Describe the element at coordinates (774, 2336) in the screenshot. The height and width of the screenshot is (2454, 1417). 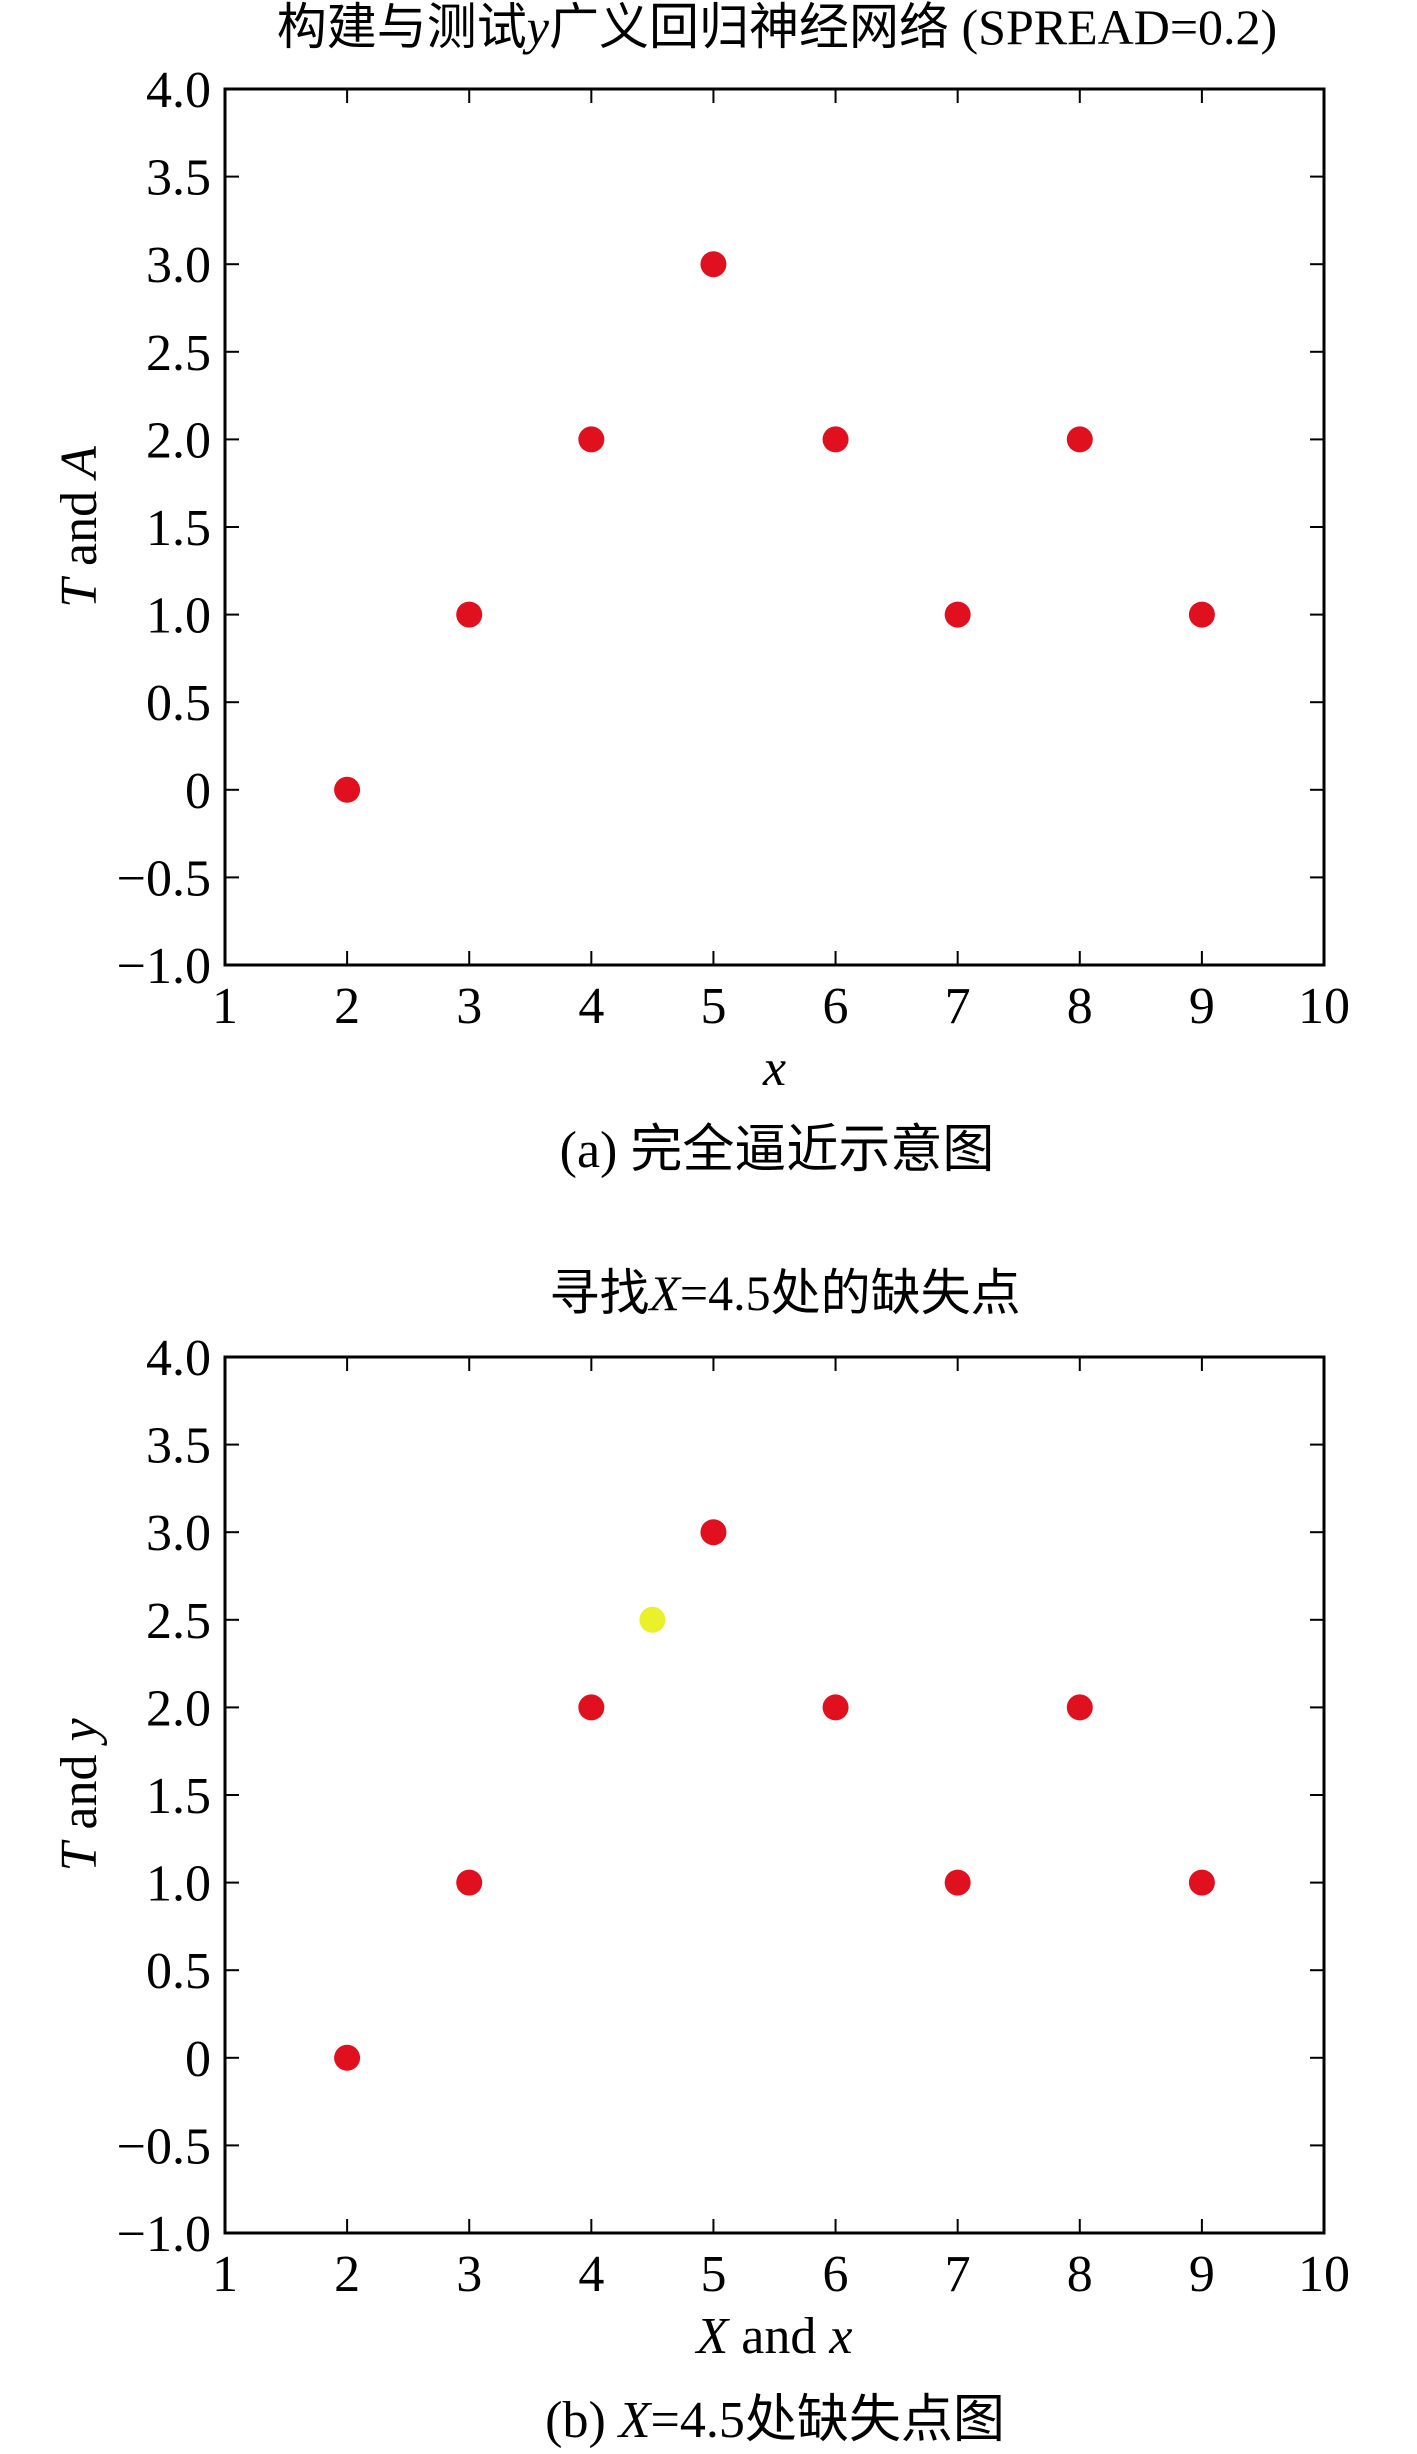
I see `x-axis-label: X and x` at that location.